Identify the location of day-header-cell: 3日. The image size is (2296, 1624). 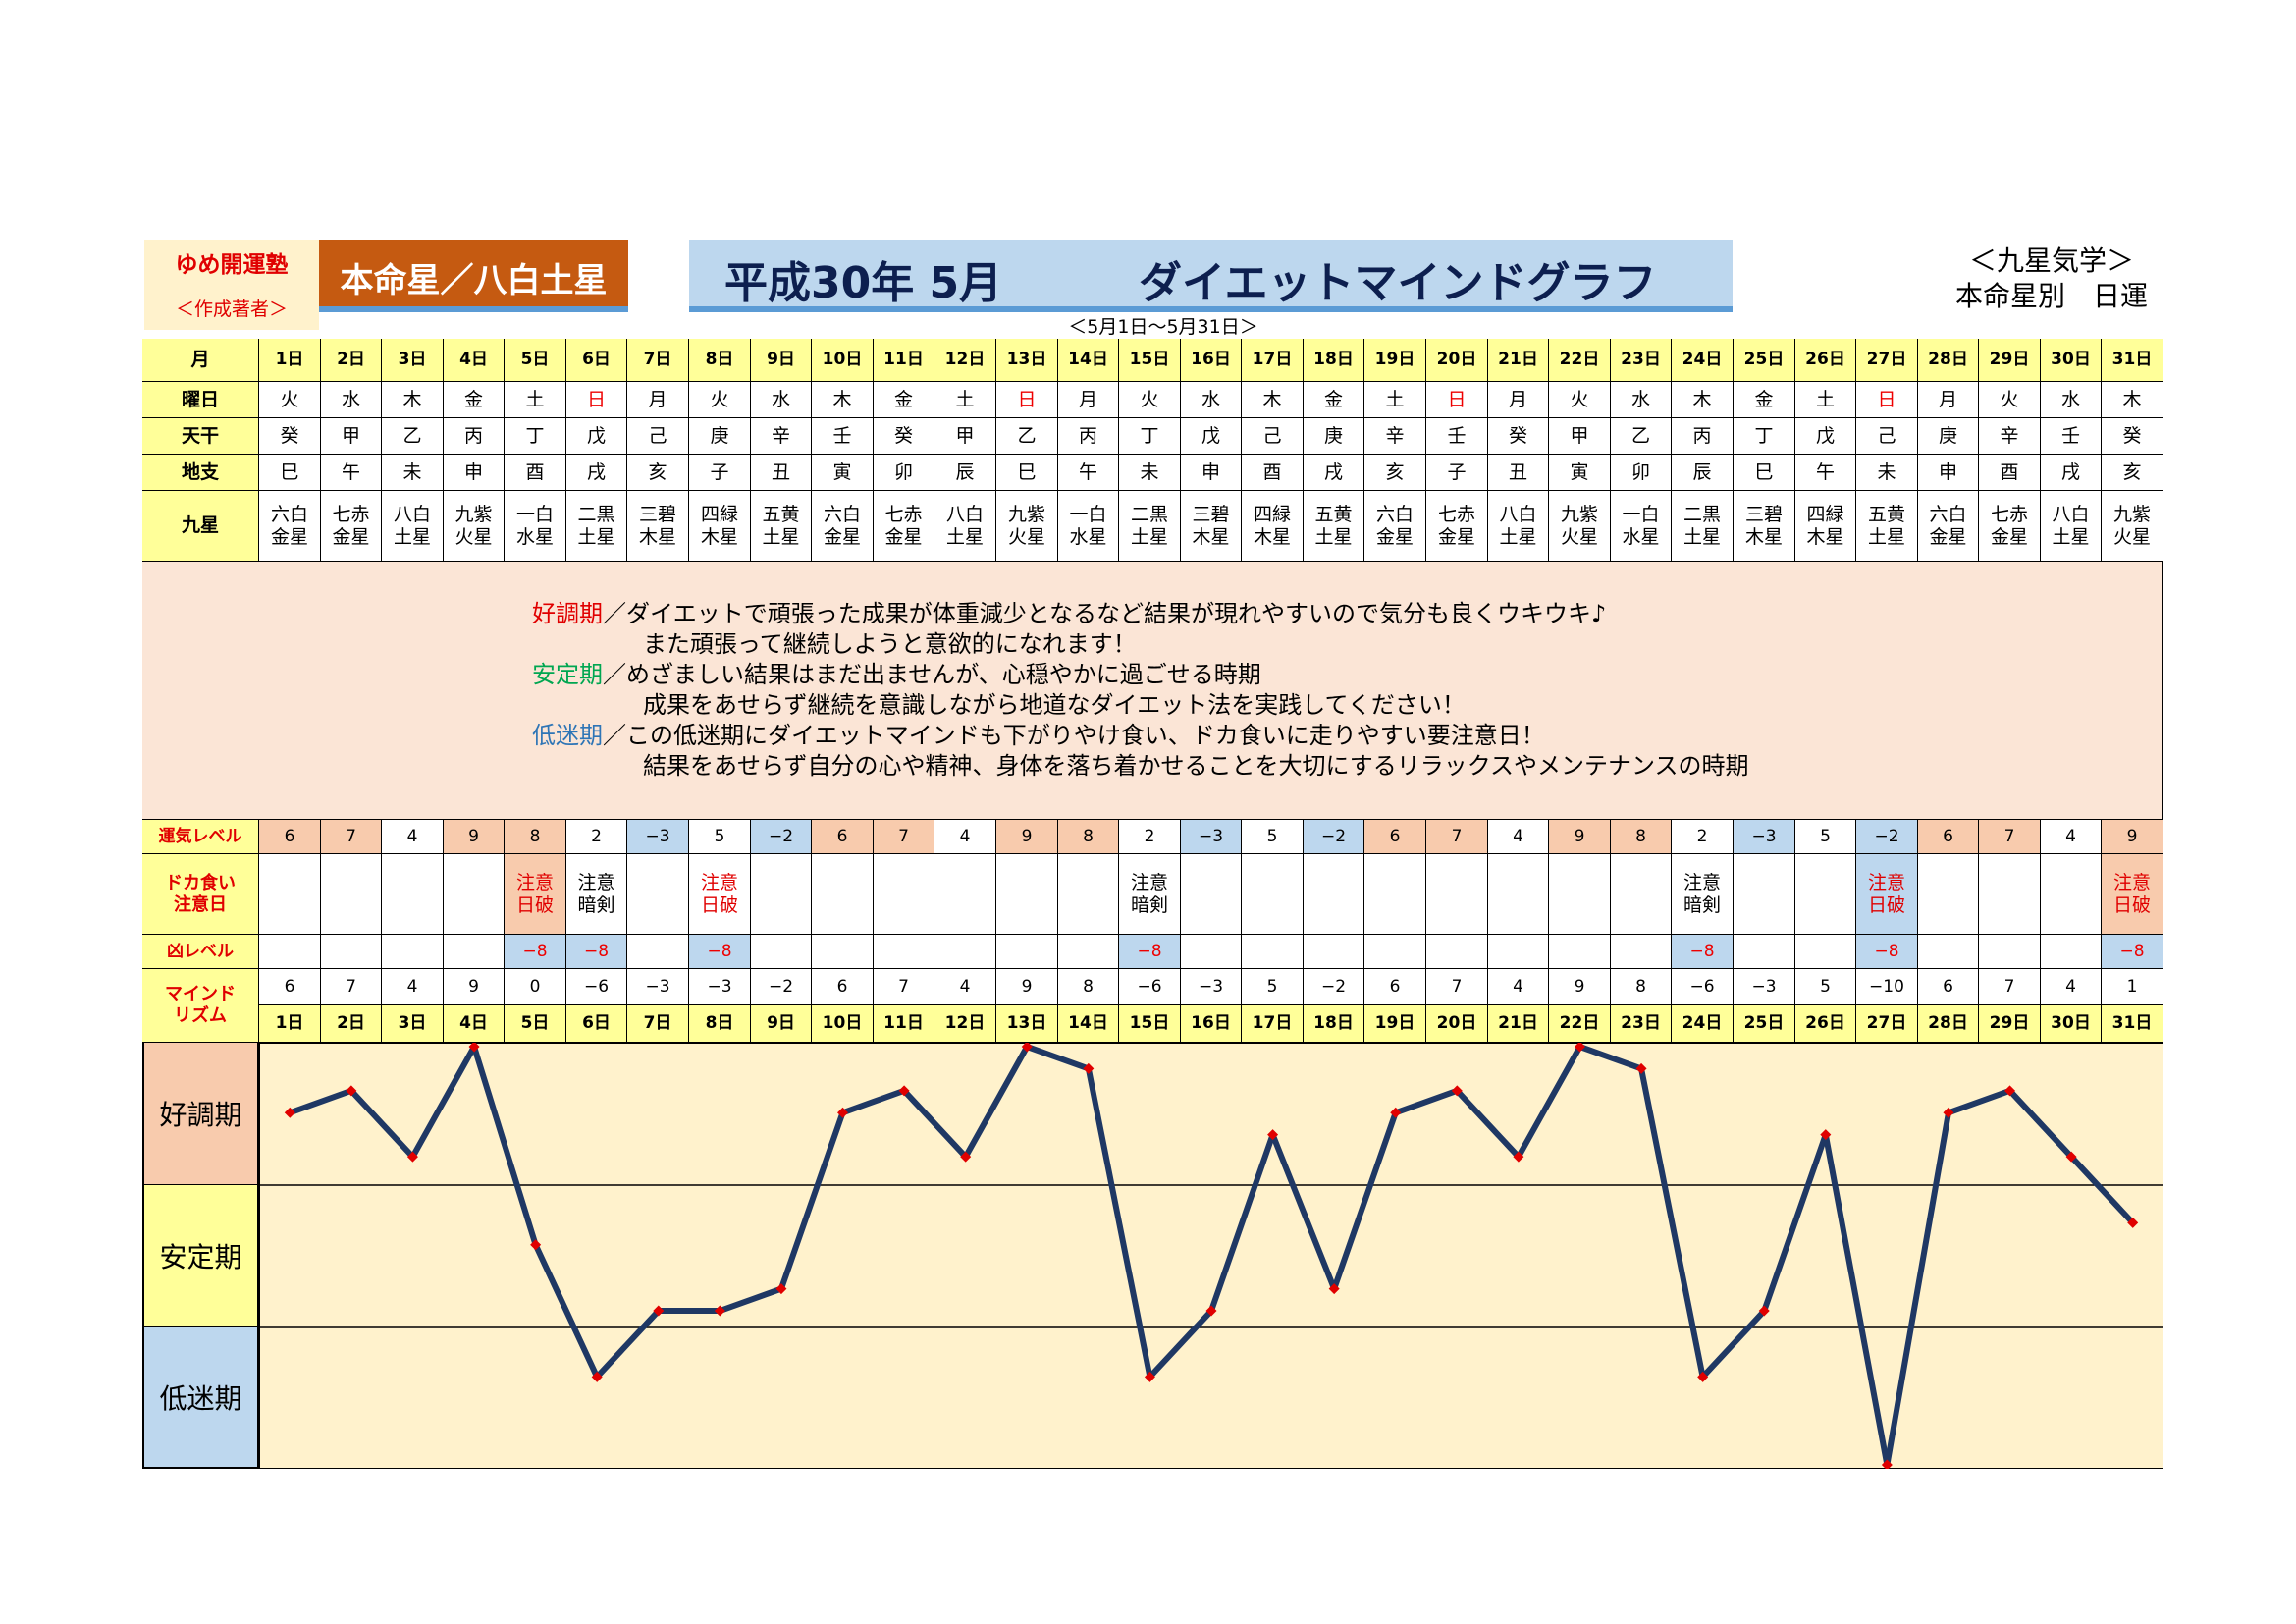
(413, 360).